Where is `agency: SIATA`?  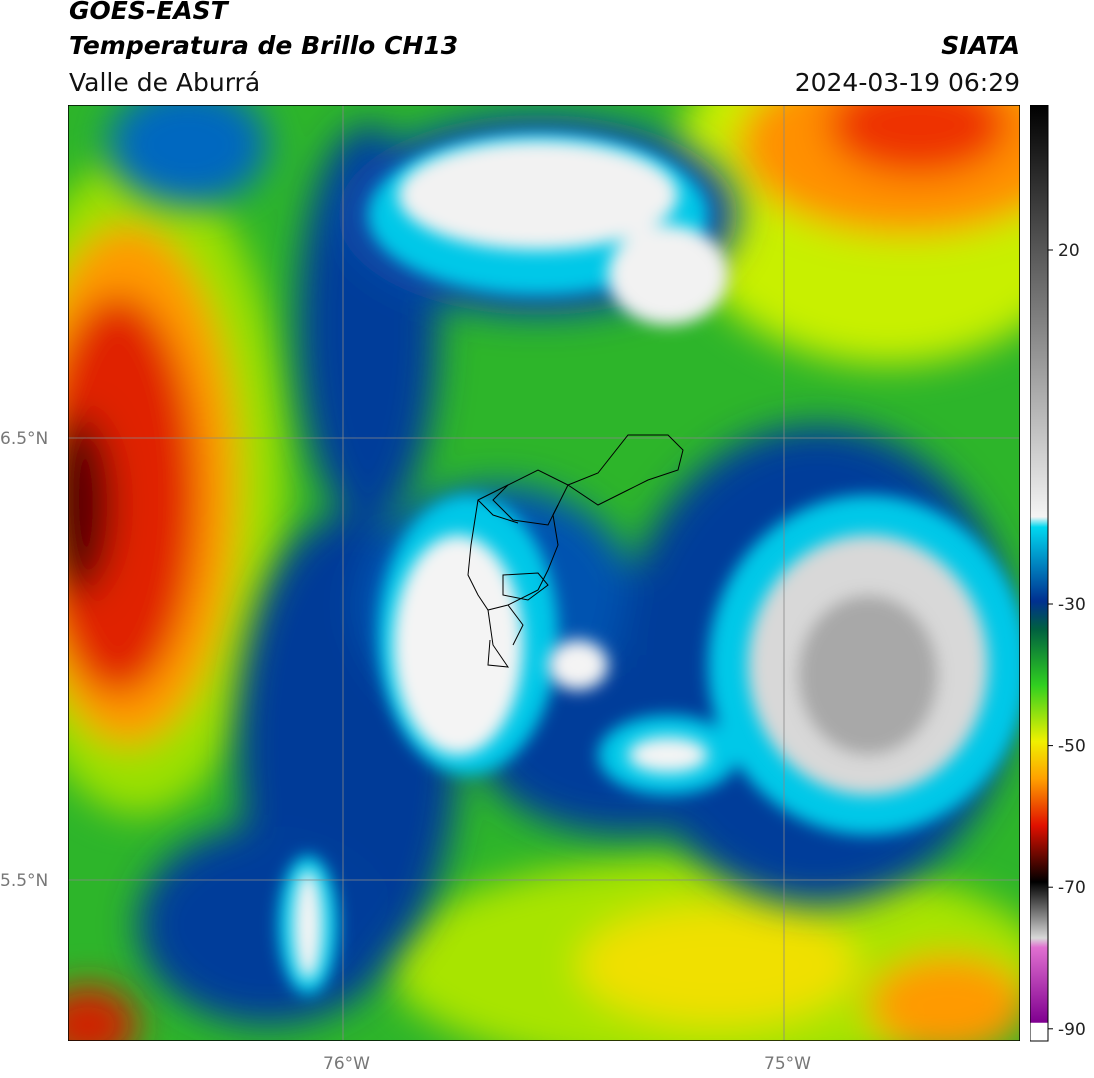
agency: SIATA is located at coordinates (980, 45).